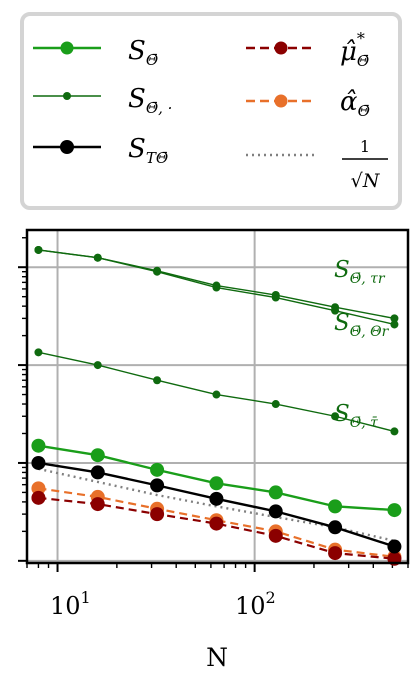  Describe the element at coordinates (95, 52) in the screenshot. I see `legend-entry-s-theta: SΘ̄` at that location.